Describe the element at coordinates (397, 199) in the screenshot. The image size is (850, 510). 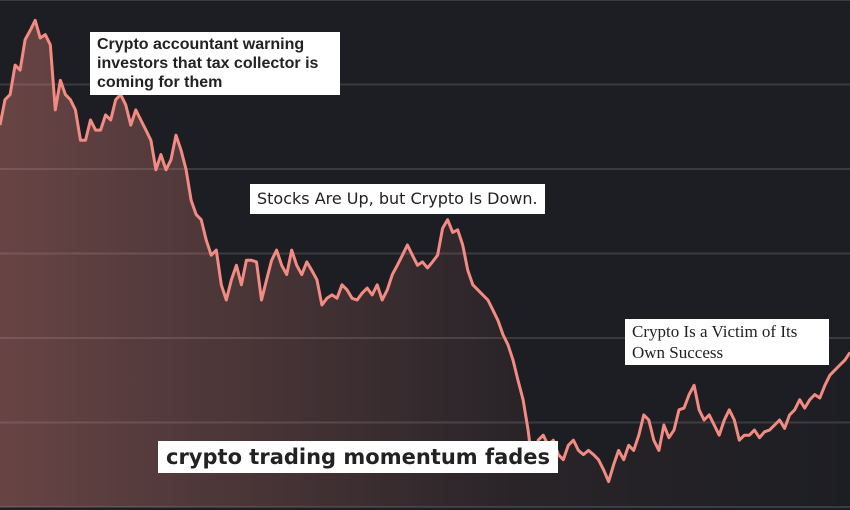
I see `annotation: Stocks Are Up, but Crypto Is Down.` at that location.